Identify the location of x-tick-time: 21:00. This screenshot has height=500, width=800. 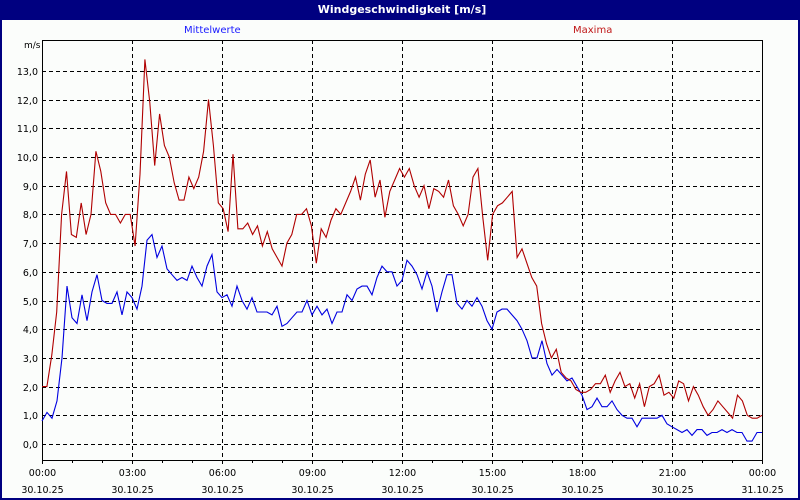
(672, 473).